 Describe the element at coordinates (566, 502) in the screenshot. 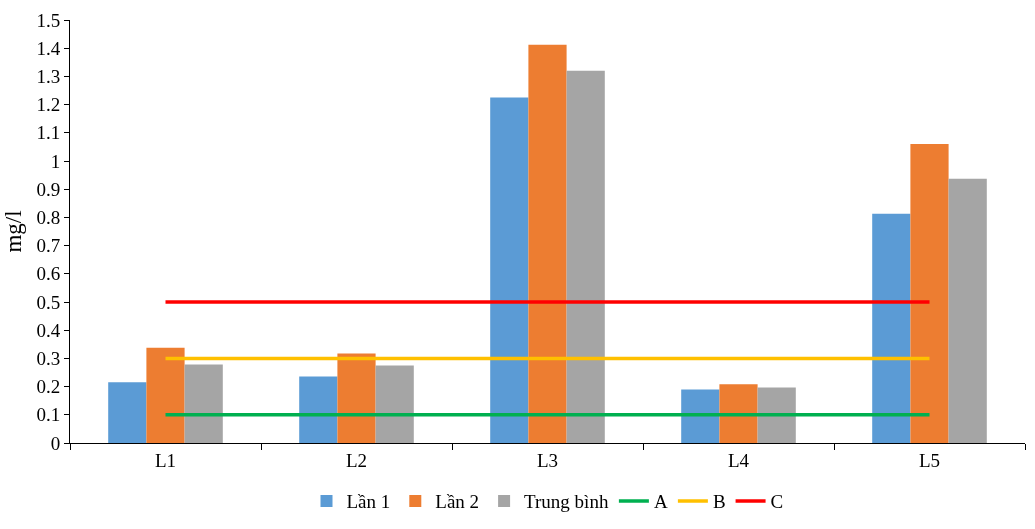

I see `legend-label: Trung bình` at that location.